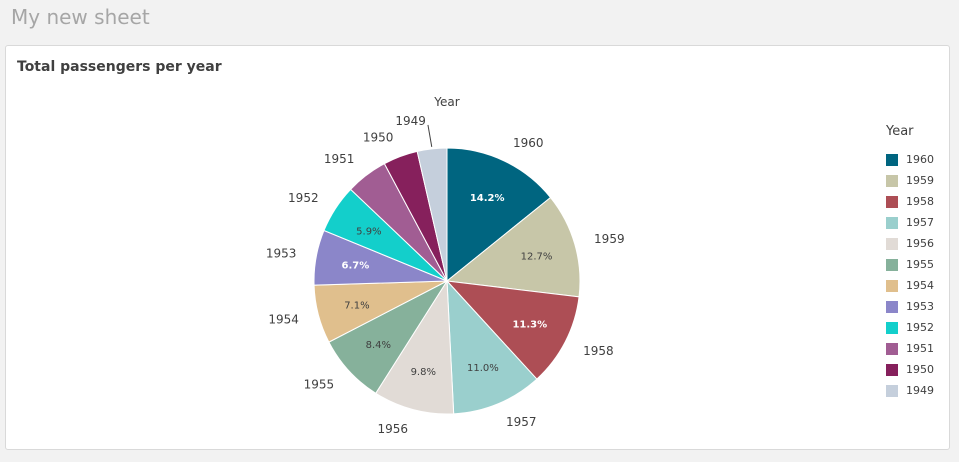 The height and width of the screenshot is (462, 959). I want to click on pie-slice-1958, so click(512, 330).